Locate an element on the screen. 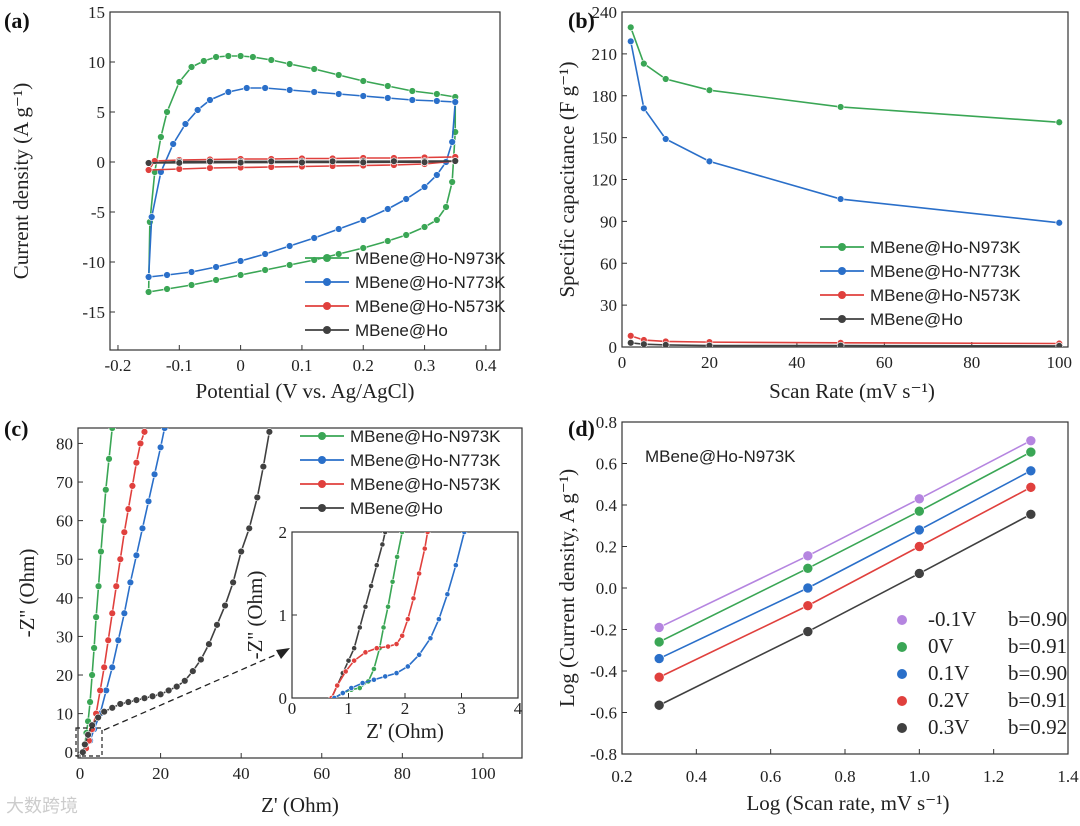  legend-entry: 0.3V b=0.92 is located at coordinates (982, 727).